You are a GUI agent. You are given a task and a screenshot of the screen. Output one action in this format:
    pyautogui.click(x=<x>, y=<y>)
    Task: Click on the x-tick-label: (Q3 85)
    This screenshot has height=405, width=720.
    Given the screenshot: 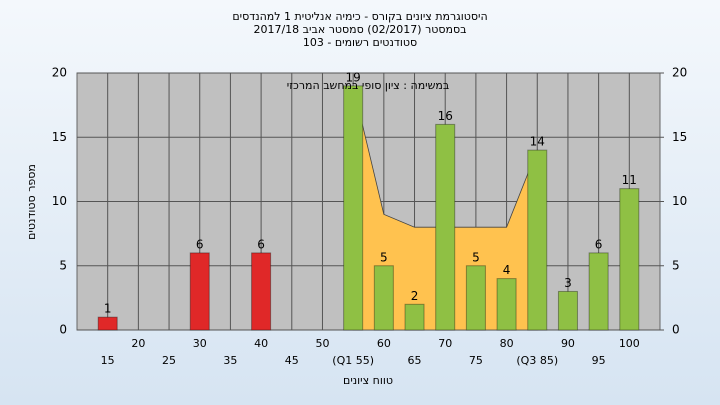 What is the action you would take?
    pyautogui.click(x=537, y=360)
    